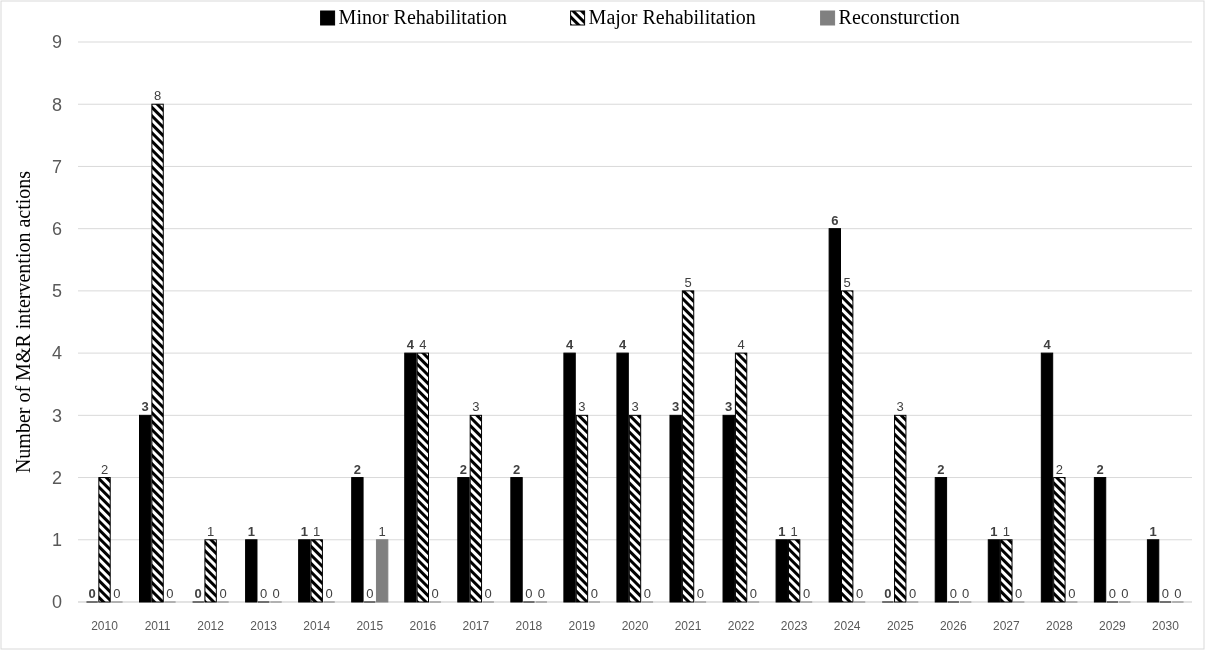 The image size is (1205, 650). Describe the element at coordinates (1006, 626) in the screenshot. I see `x-tick-label: 2027` at that location.